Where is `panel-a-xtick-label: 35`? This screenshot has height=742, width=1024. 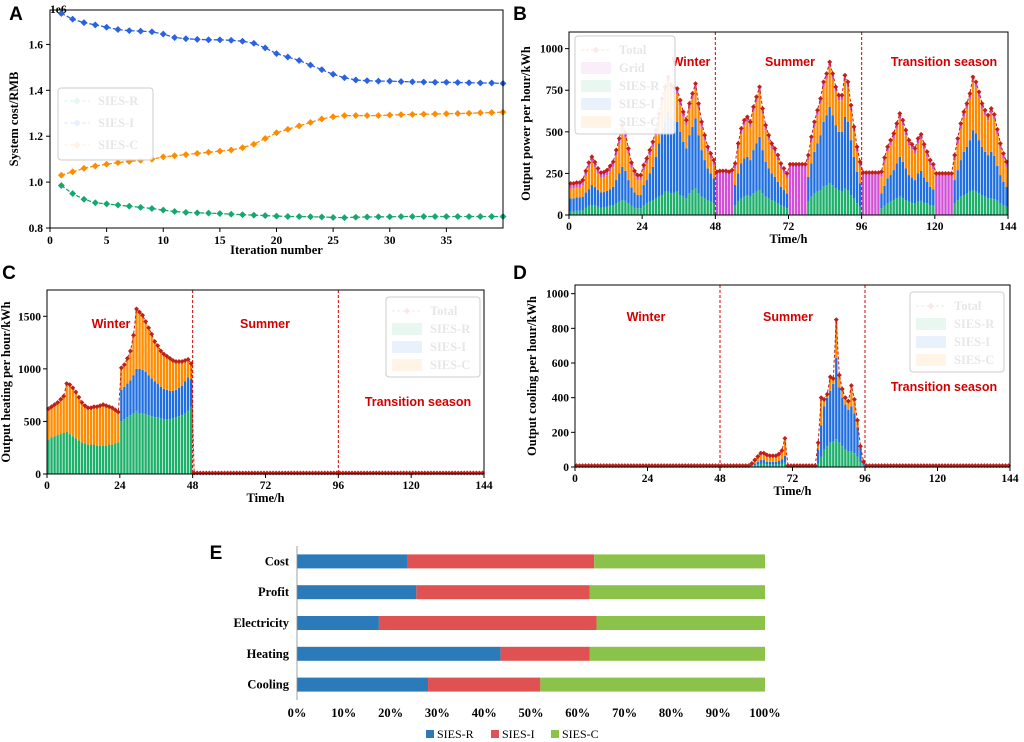
panel-a-xtick-label: 35 is located at coordinates (447, 241).